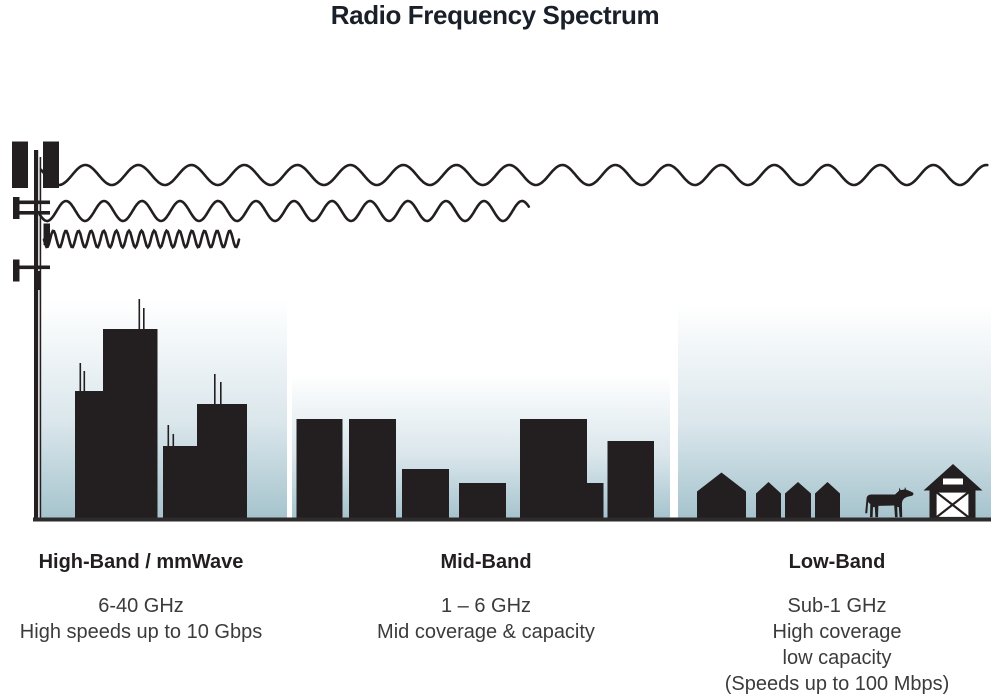 The height and width of the screenshot is (700, 1000). Describe the element at coordinates (837, 684) in the screenshot. I see `low-band-speed: (Speeds up to 100 Mbps)` at that location.